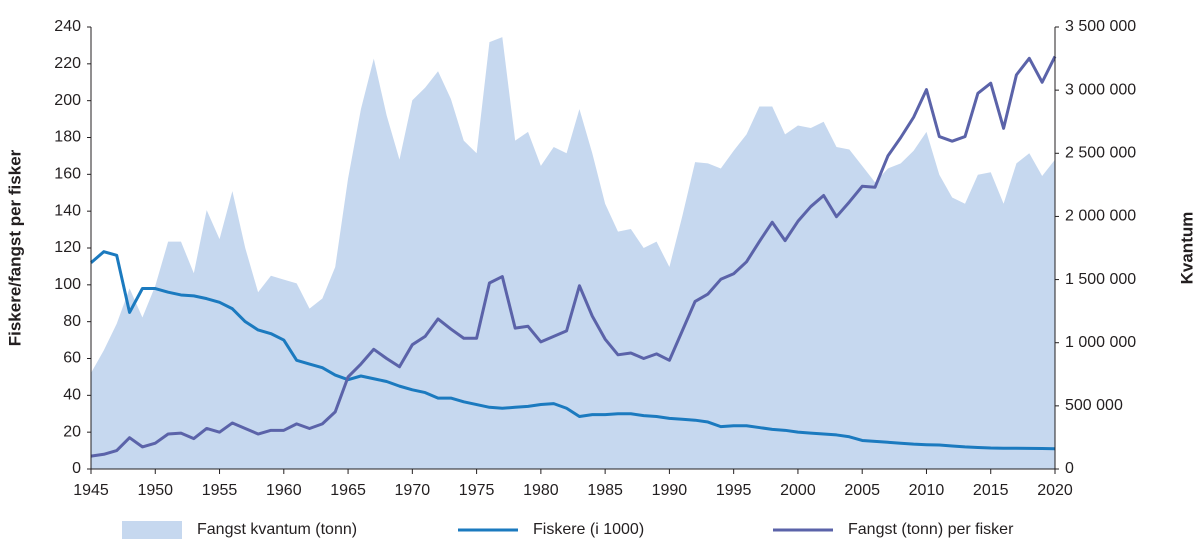  I want to click on x-tick-label: 2010, so click(927, 490).